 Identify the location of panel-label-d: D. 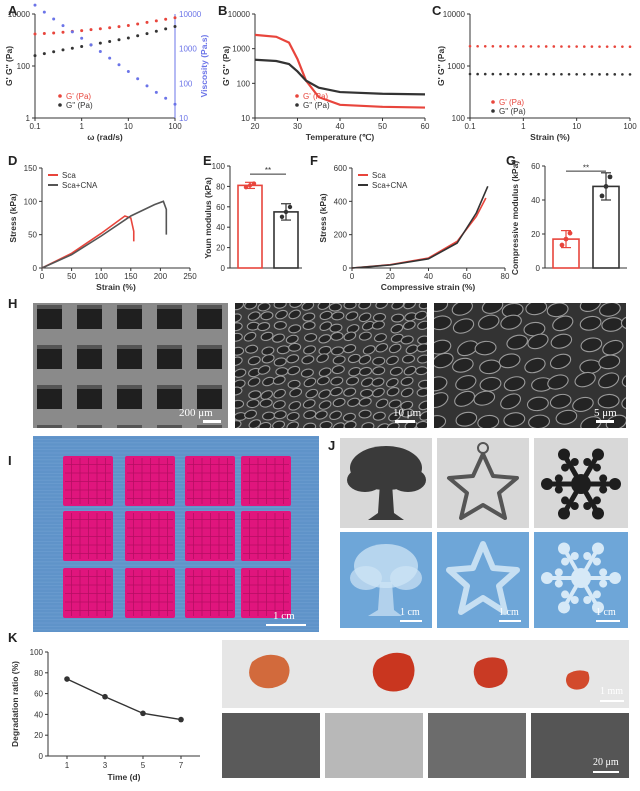
(13, 160).